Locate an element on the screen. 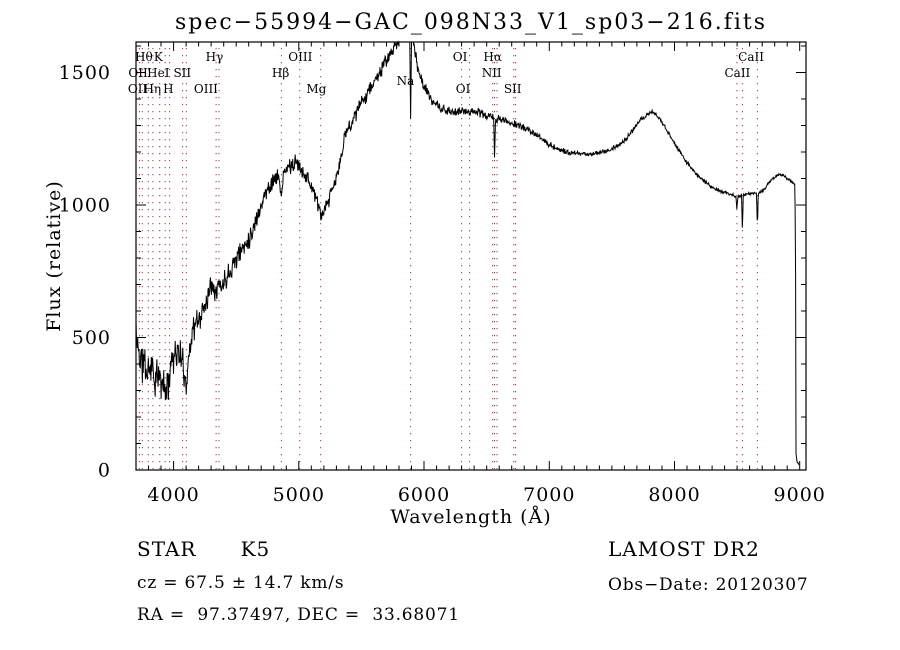 This screenshot has height=650, width=900. spectral-line-label-hη: Hη is located at coordinates (152, 89).